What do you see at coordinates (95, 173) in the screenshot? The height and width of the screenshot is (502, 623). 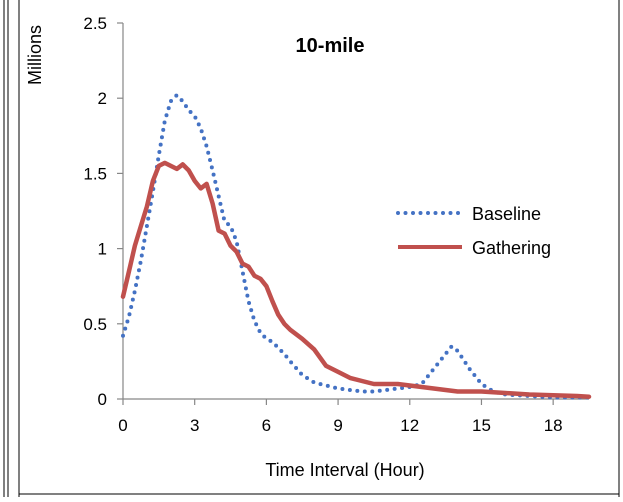 I see `y-tick-label: 1.5` at bounding box center [95, 173].